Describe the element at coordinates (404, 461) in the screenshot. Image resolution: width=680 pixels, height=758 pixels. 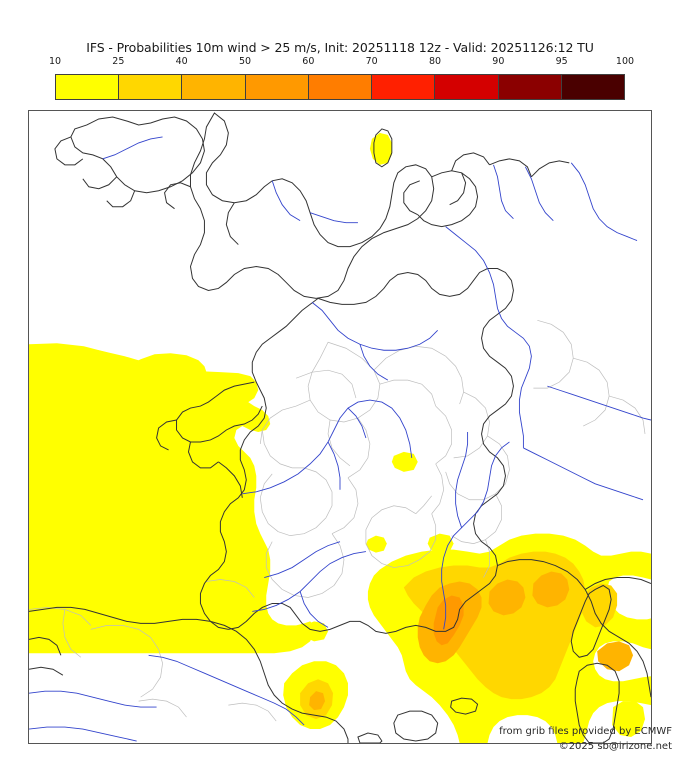
I see `contour-patch-rhone-inland` at that location.